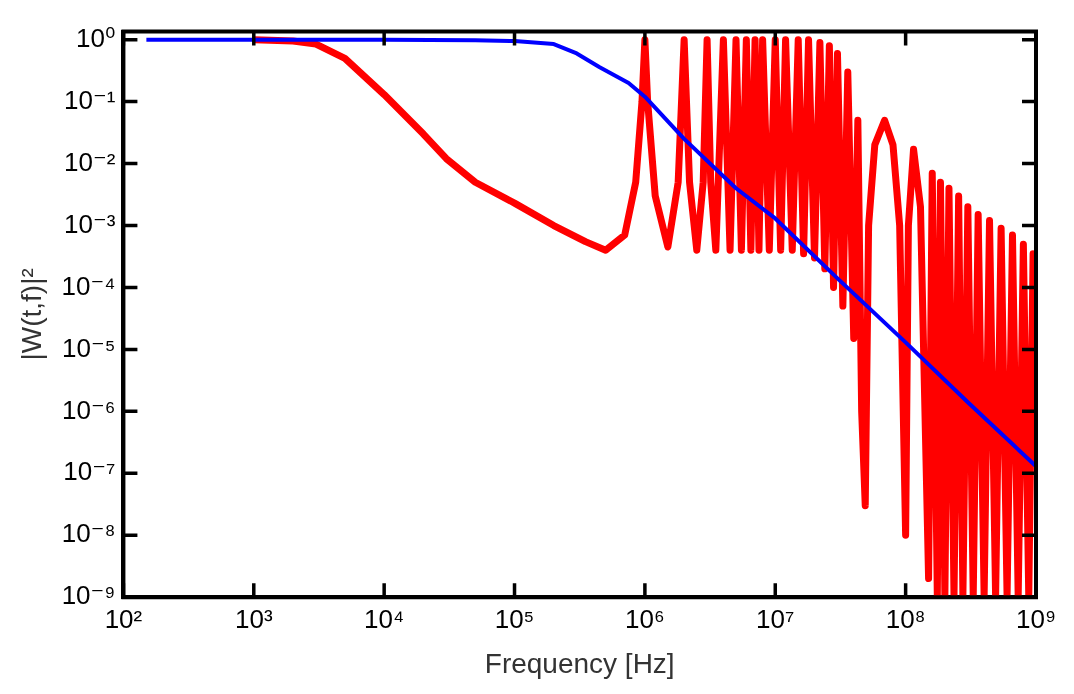 This screenshot has width=1074, height=694. Describe the element at coordinates (31, 314) in the screenshot. I see `y-axis-title: |W(t,f)|²` at that location.